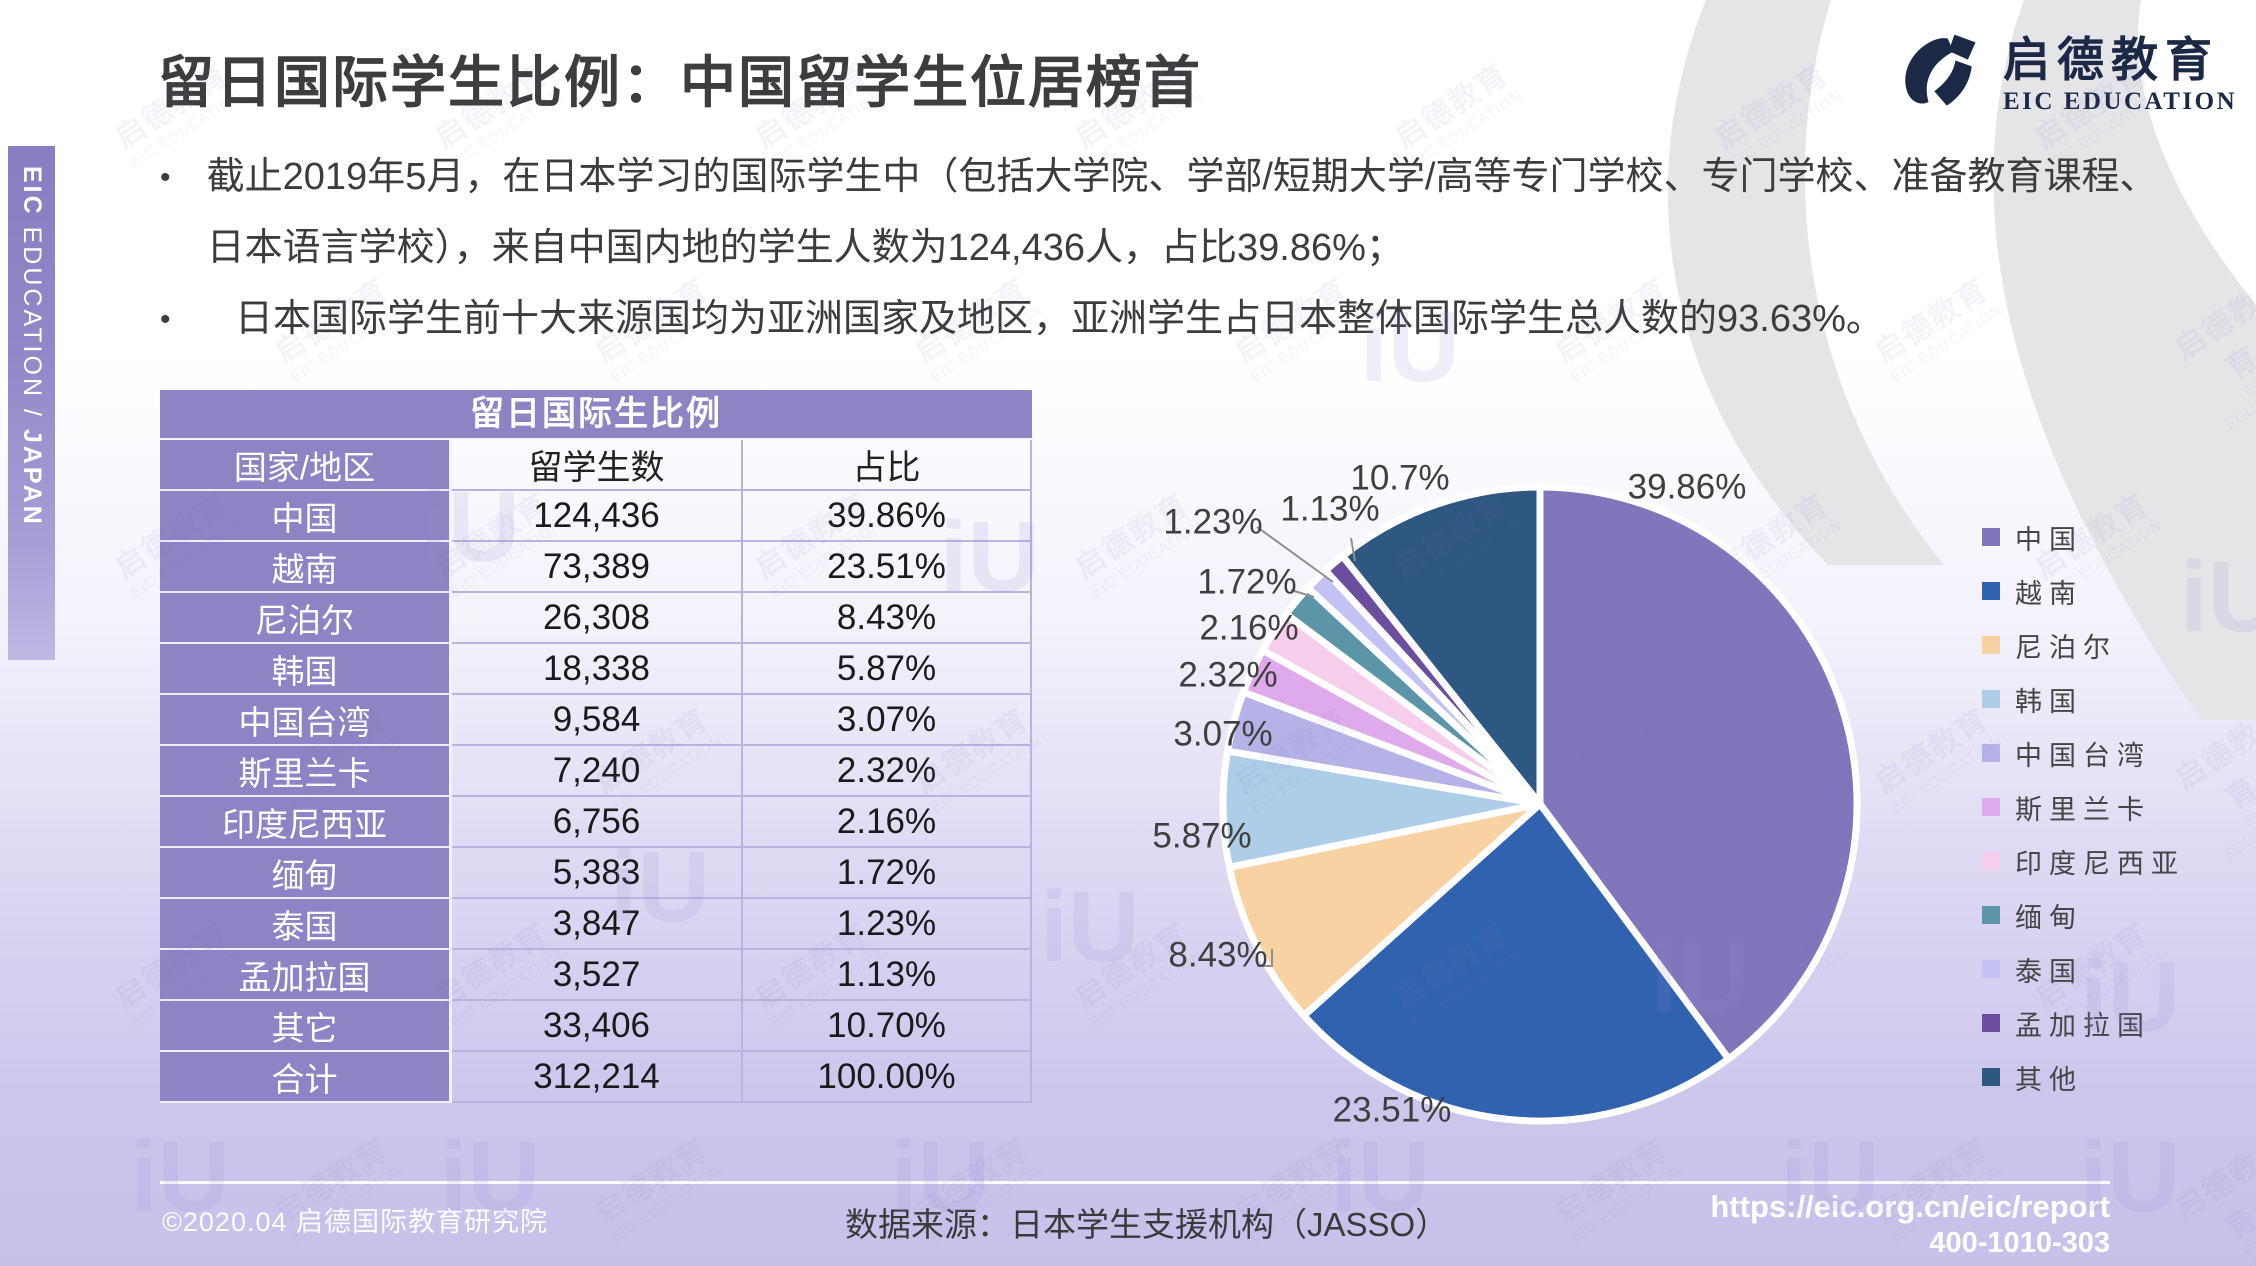  I want to click on legend-label: 越南, so click(2049, 593).